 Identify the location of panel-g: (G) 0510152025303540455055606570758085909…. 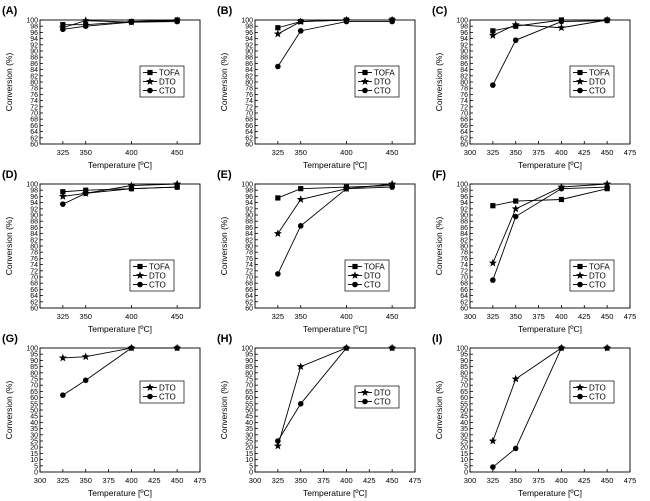
(104, 415).